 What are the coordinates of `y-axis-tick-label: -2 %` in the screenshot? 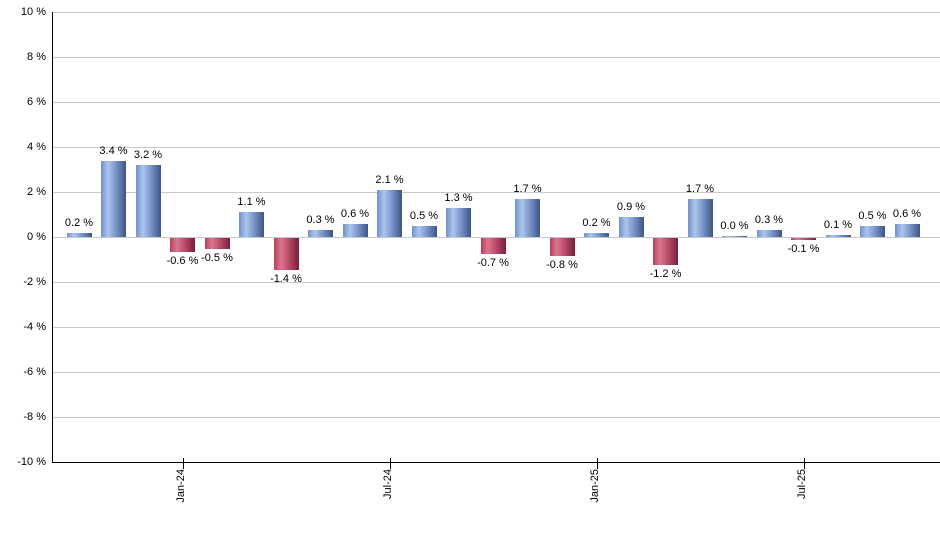 It's located at (34, 282).